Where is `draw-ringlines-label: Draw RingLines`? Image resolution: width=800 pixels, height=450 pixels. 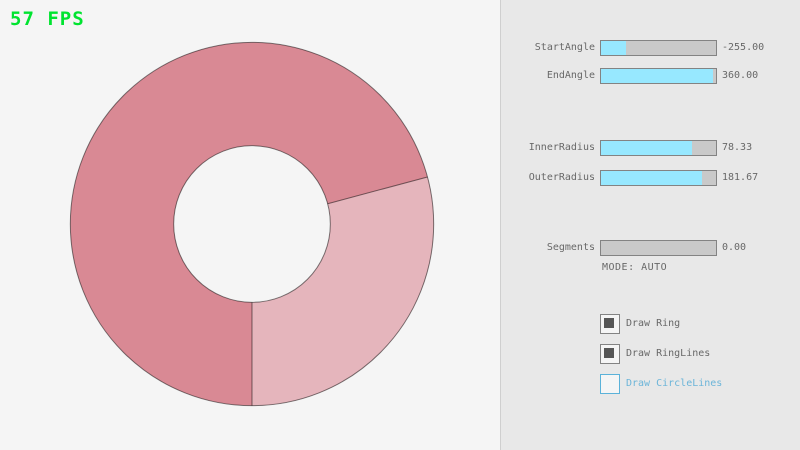 draw-ringlines-label: Draw RingLines is located at coordinates (668, 353).